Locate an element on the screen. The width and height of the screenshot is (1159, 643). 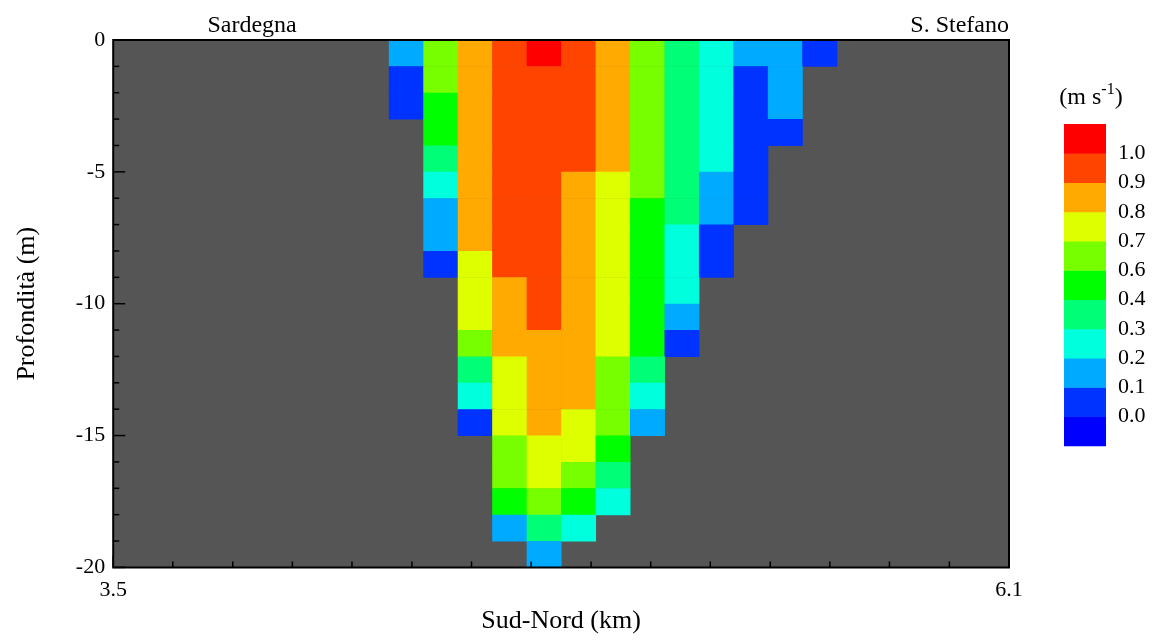
color-bar-label: 0.1 is located at coordinates (1132, 385).